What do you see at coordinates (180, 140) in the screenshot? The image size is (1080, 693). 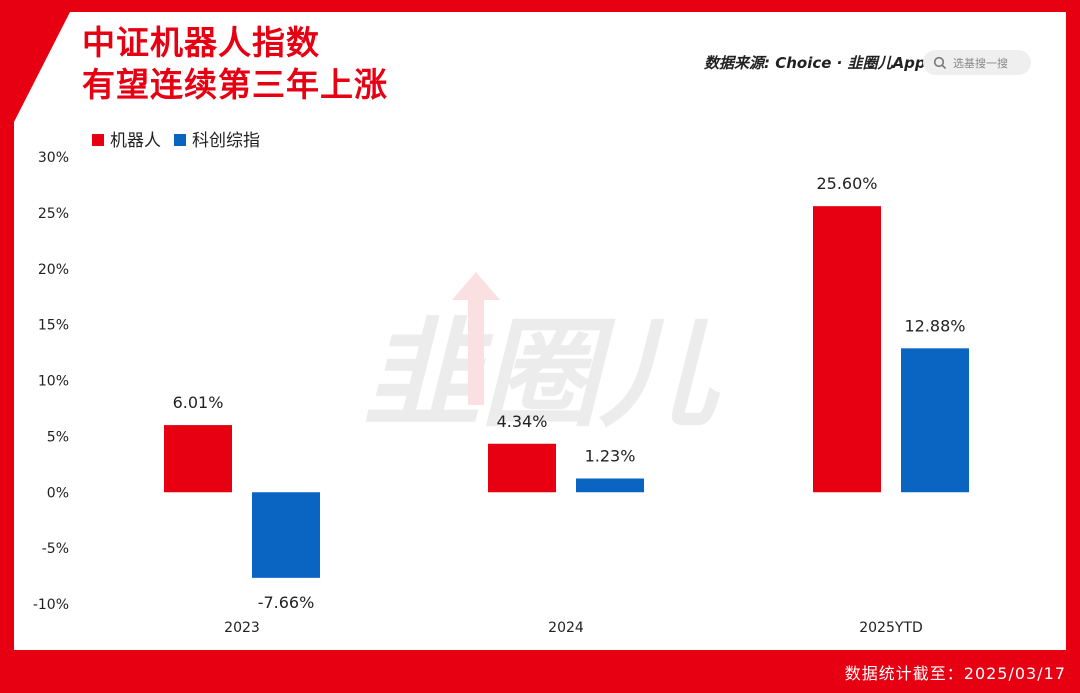 I see `legend-swatch-star-index` at bounding box center [180, 140].